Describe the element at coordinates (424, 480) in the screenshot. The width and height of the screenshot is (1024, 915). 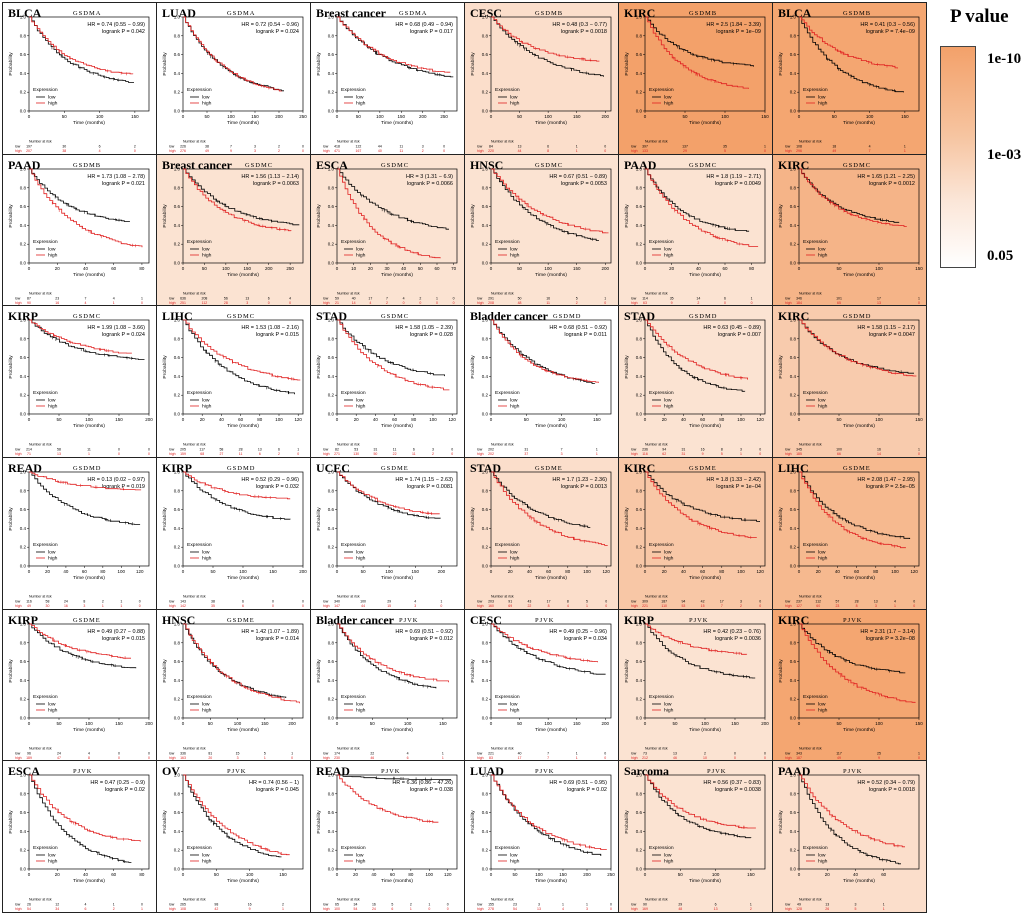
I see `hazard-ratio-text: HR = 1.74 (1.15 − 2.63)` at that location.